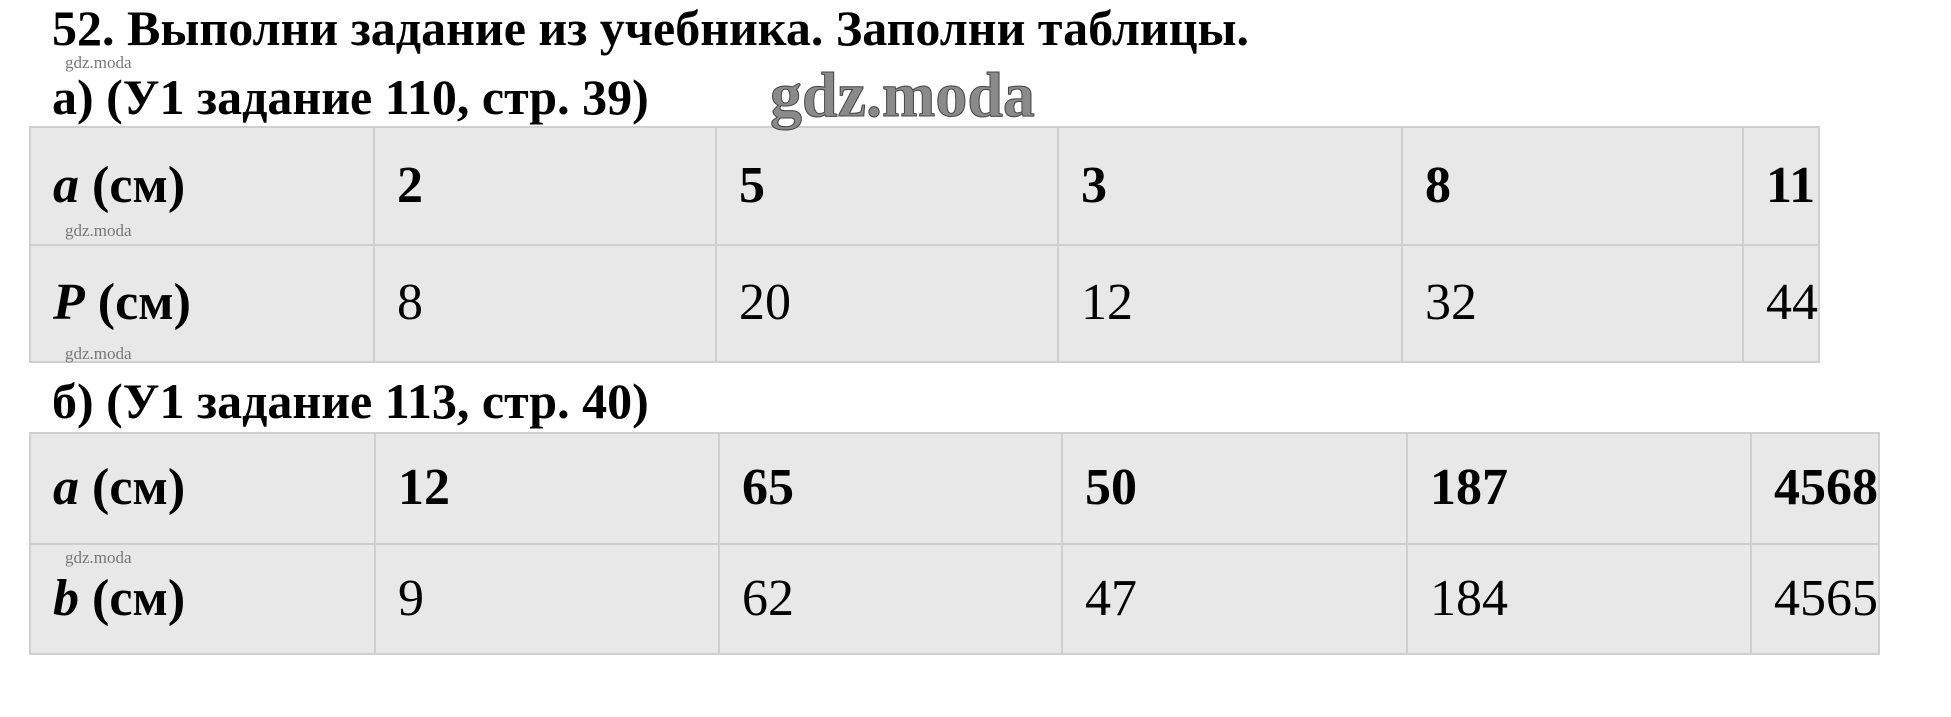 Image resolution: width=1951 pixels, height=717 pixels. What do you see at coordinates (903, 94) in the screenshot?
I see `watermark-logo: gdz.moda` at bounding box center [903, 94].